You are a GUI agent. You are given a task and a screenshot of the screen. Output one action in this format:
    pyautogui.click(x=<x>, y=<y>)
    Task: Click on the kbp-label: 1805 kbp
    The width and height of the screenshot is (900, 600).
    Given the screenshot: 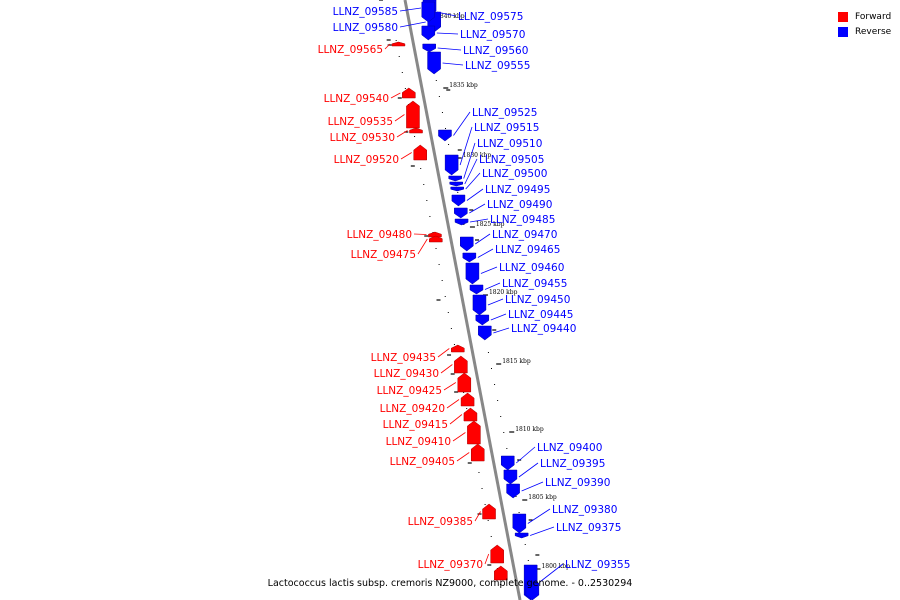 What is the action you would take?
    pyautogui.click(x=542, y=497)
    